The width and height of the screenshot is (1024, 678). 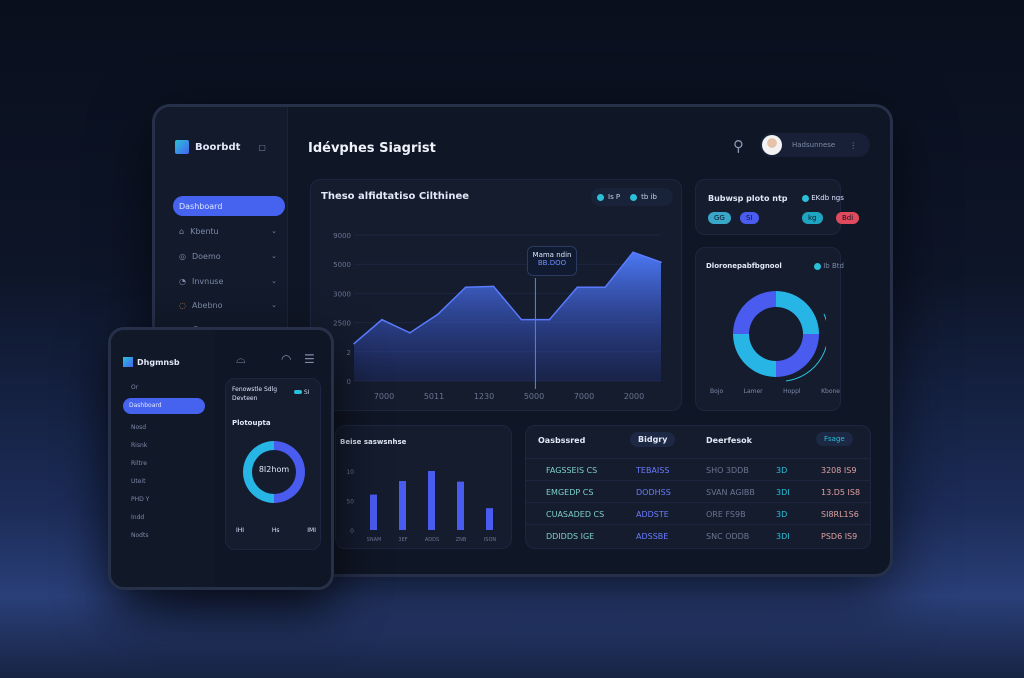 I want to click on notification-icon: ◠, so click(x=286, y=359).